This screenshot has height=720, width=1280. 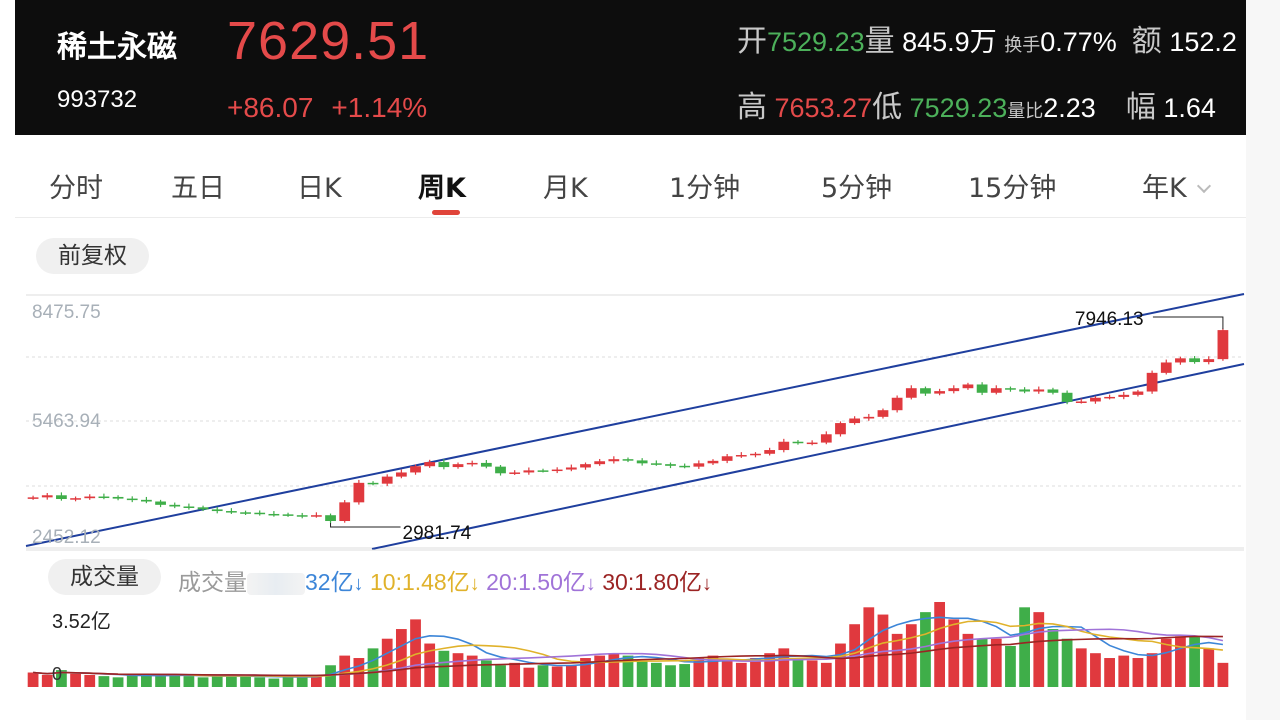 What do you see at coordinates (319, 188) in the screenshot?
I see `tab-daily-k: 日K` at bounding box center [319, 188].